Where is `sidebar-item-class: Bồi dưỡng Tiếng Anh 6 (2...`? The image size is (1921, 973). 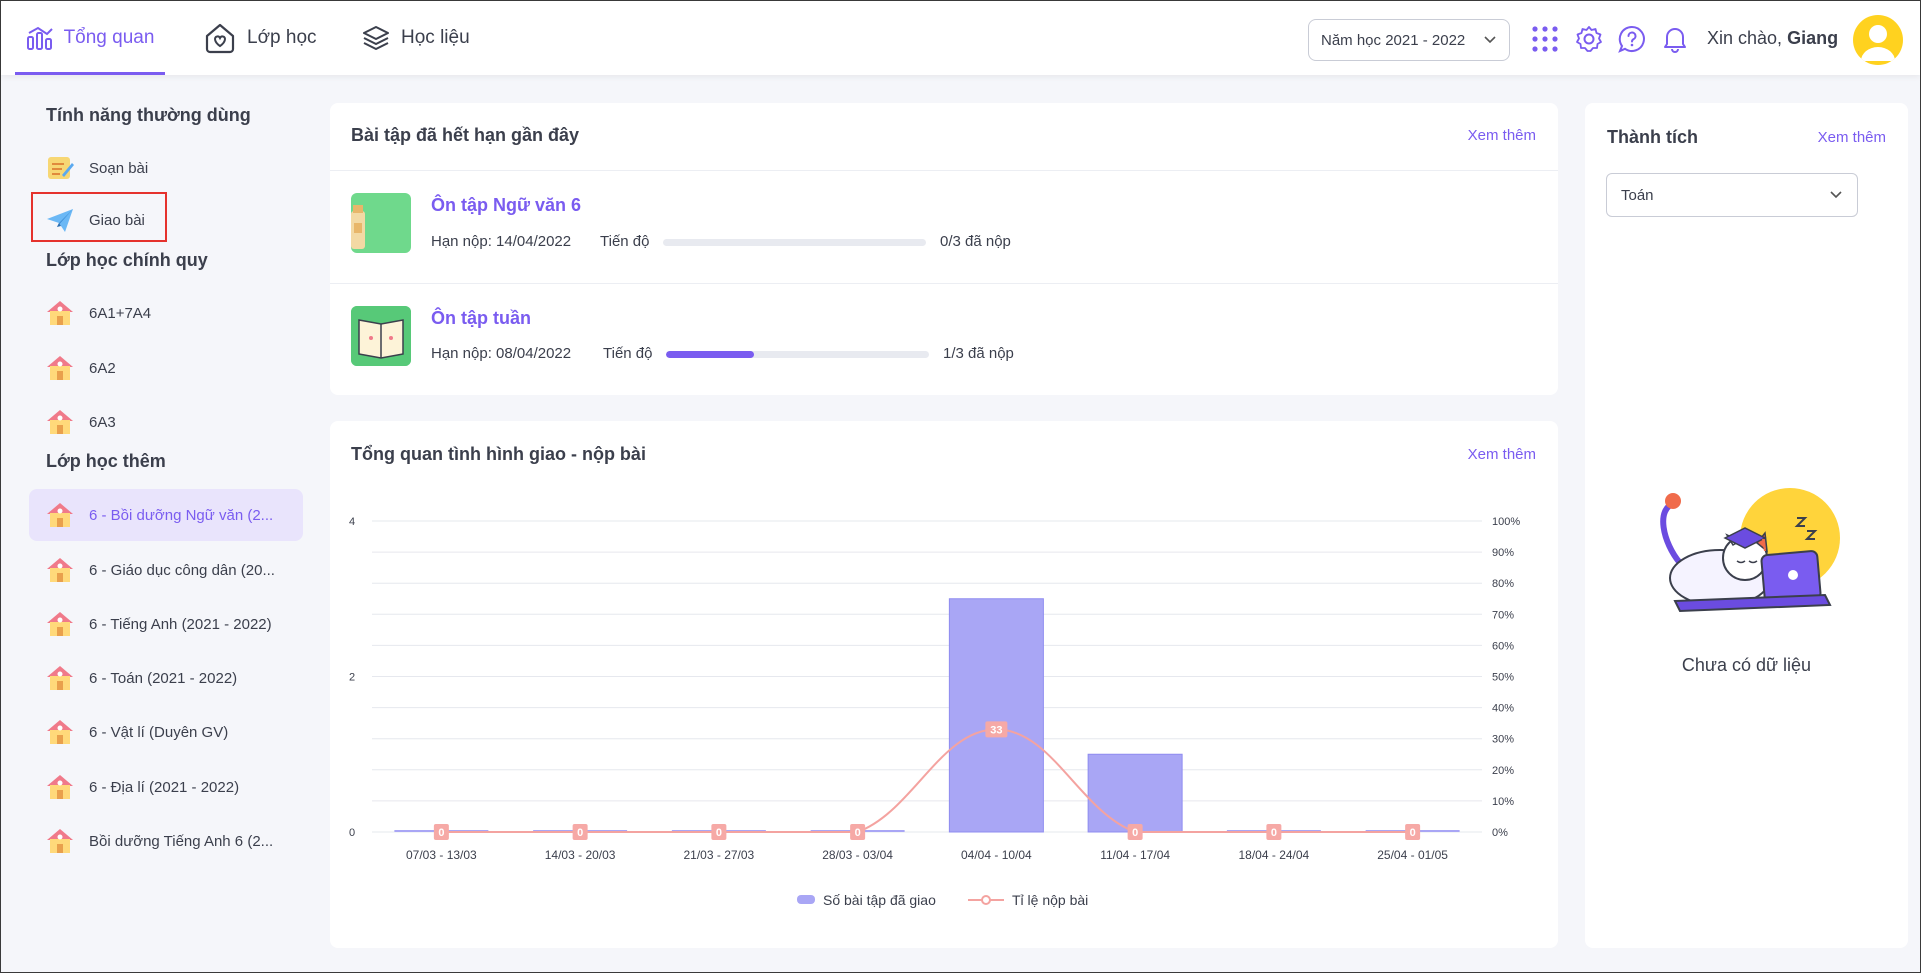 sidebar-item-class: Bồi dưỡng Tiếng Anh 6 (2... is located at coordinates (166, 841).